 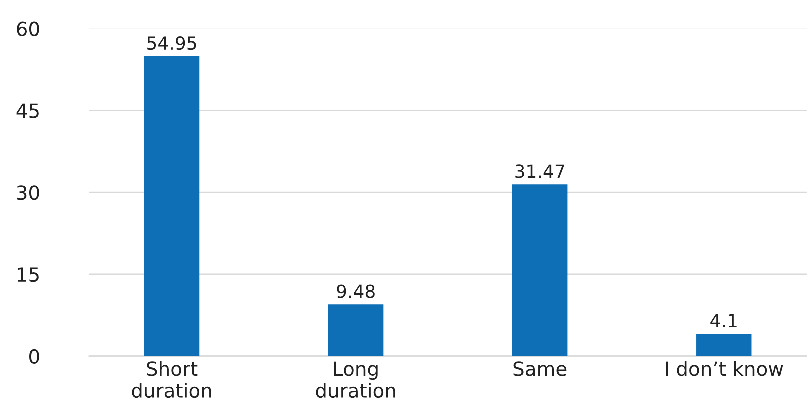 I want to click on x-tick-label: Long duration, so click(x=356, y=380).